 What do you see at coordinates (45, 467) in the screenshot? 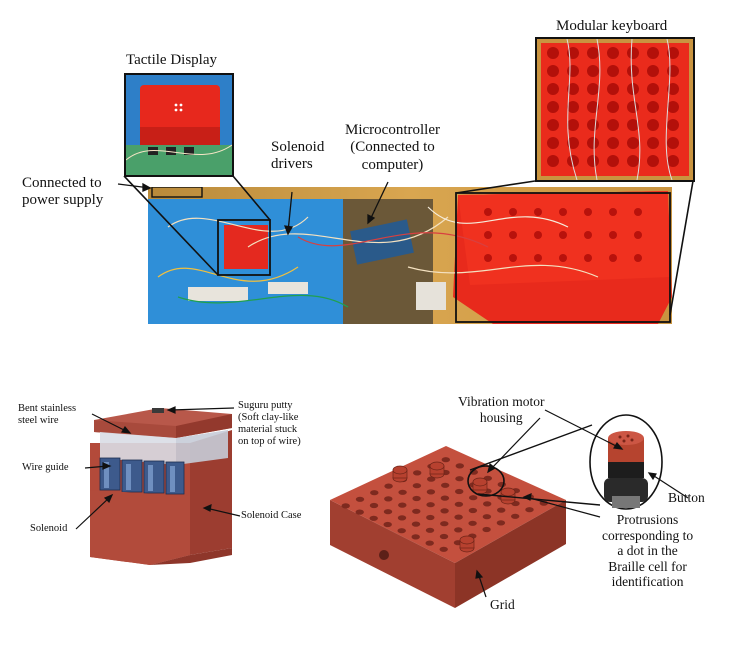
I see `label-wire-guide: Wire guide` at bounding box center [45, 467].